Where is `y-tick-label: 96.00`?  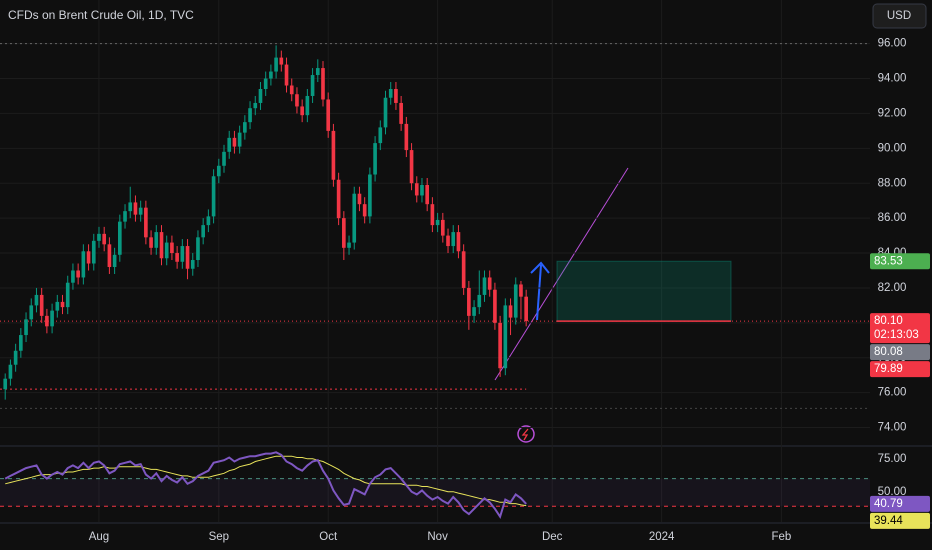
y-tick-label: 96.00 is located at coordinates (892, 44).